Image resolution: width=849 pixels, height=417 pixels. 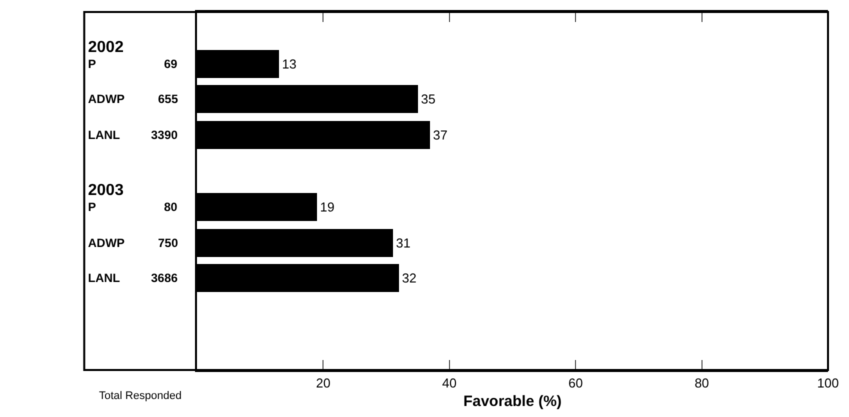 What do you see at coordinates (164, 278) in the screenshot?
I see `text: 3686` at bounding box center [164, 278].